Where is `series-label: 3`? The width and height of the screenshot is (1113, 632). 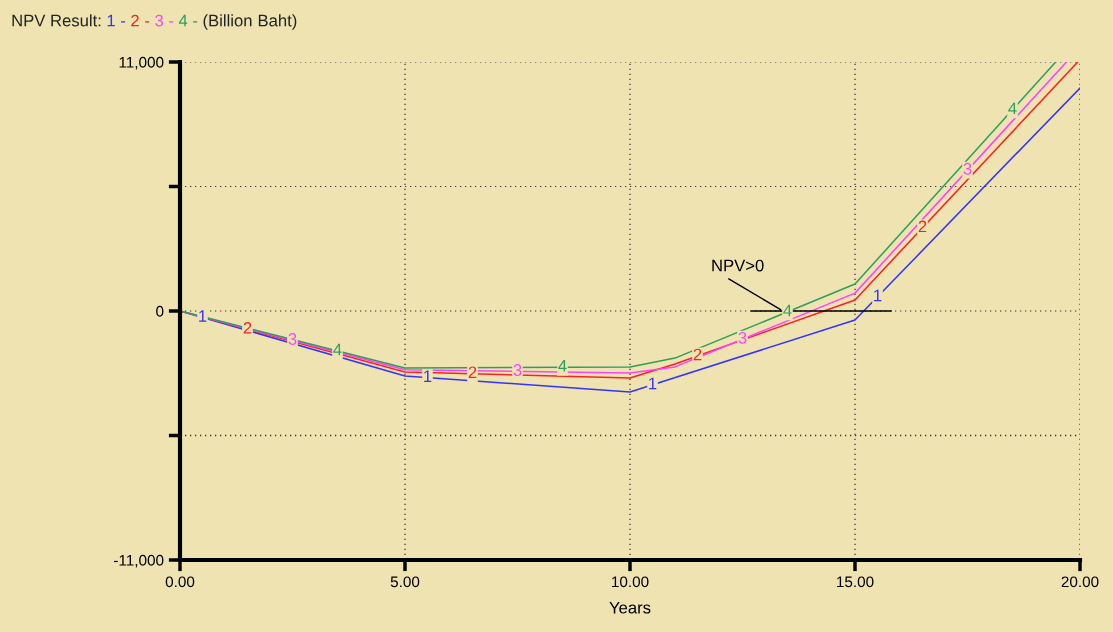 series-label: 3 is located at coordinates (967, 168).